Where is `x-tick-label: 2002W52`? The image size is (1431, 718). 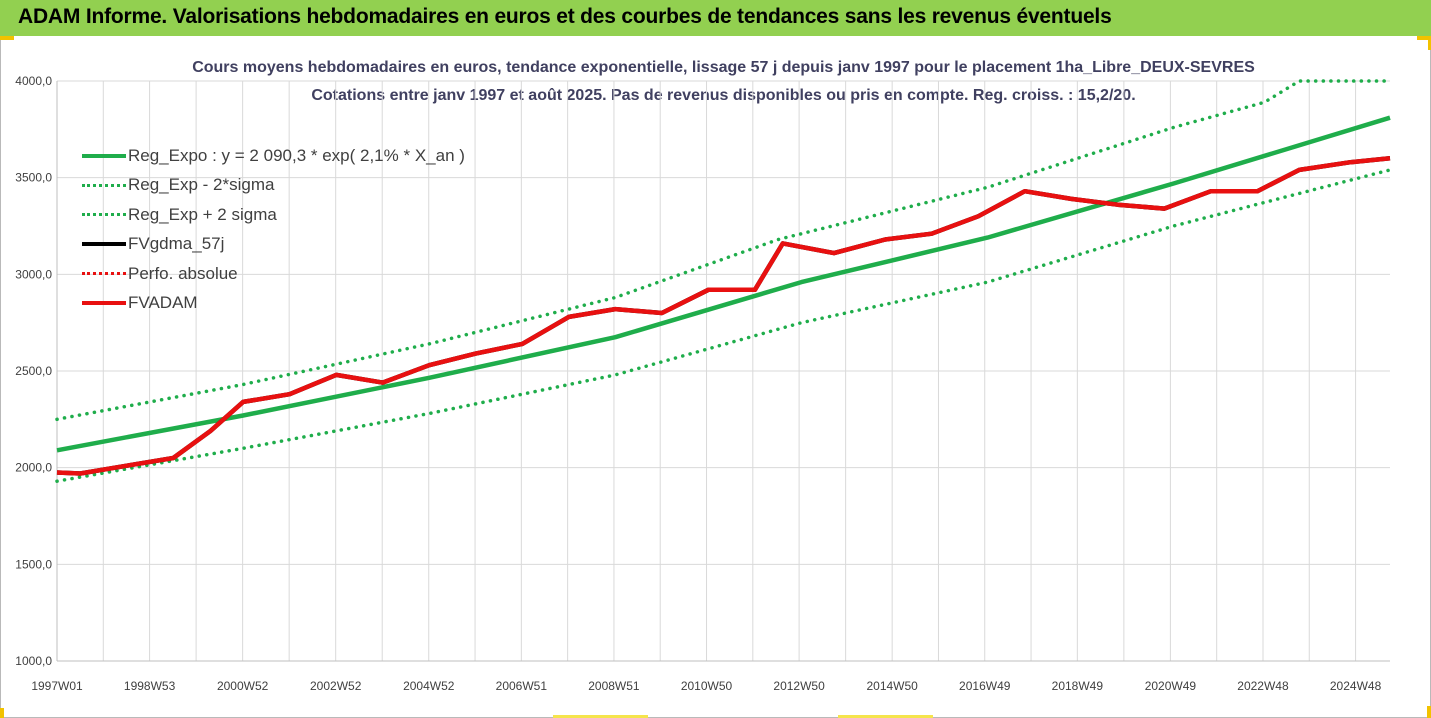
x-tick-label: 2002W52 is located at coordinates (336, 686).